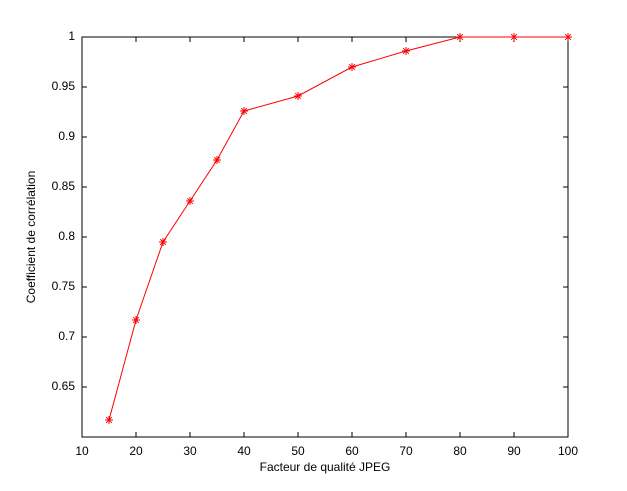  Describe the element at coordinates (66, 136) in the screenshot. I see `y-tick-label: 0.9` at that location.